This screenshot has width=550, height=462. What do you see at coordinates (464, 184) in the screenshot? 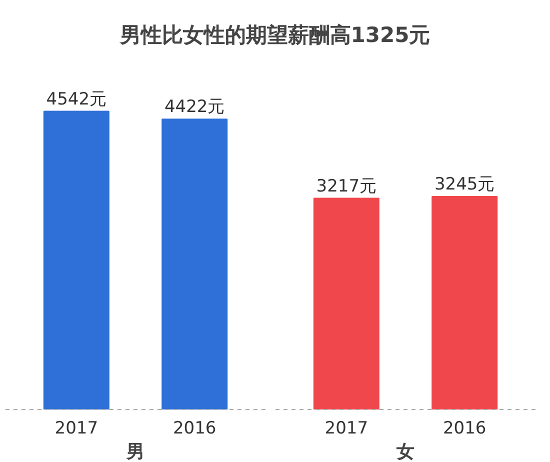
I see `data-label: 3245元` at bounding box center [464, 184].